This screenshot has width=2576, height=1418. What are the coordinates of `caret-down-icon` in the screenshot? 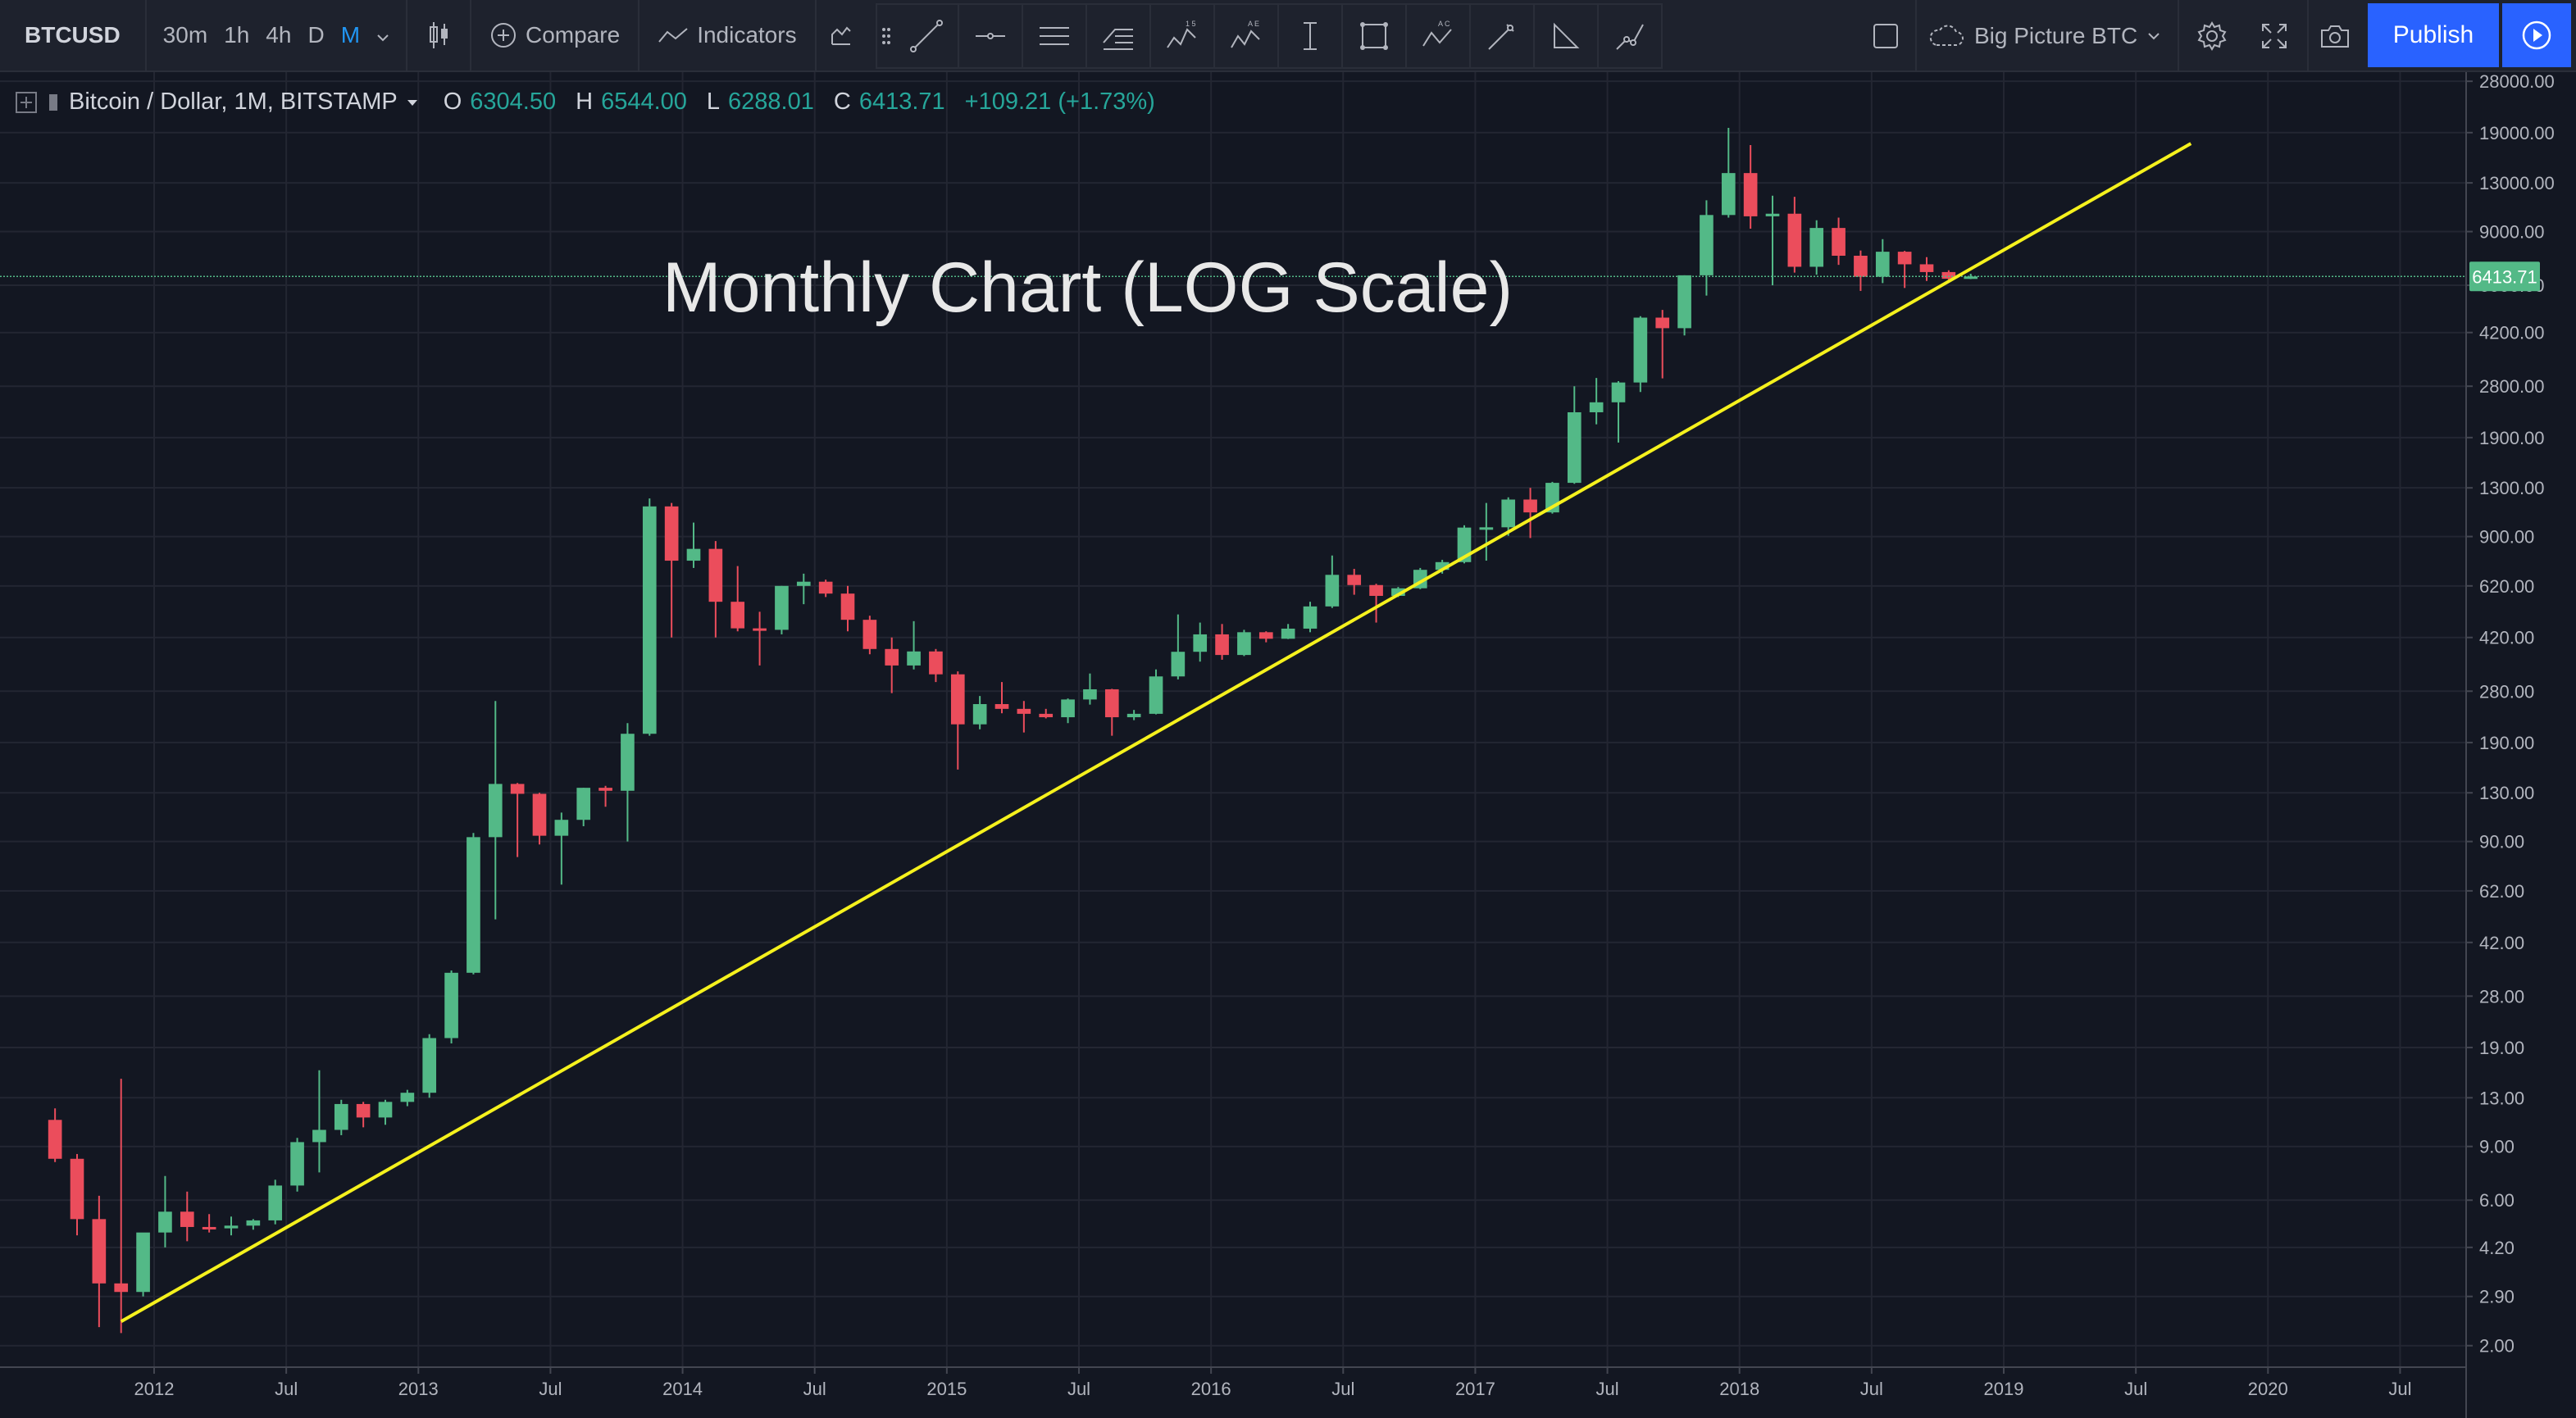 It's located at (412, 102).